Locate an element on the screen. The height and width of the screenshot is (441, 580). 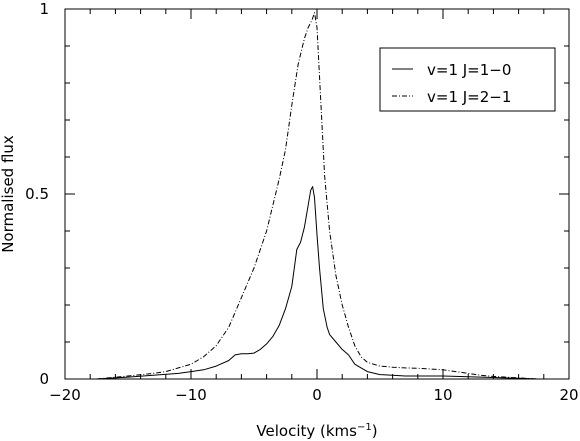
legend-box is located at coordinates (467, 79).